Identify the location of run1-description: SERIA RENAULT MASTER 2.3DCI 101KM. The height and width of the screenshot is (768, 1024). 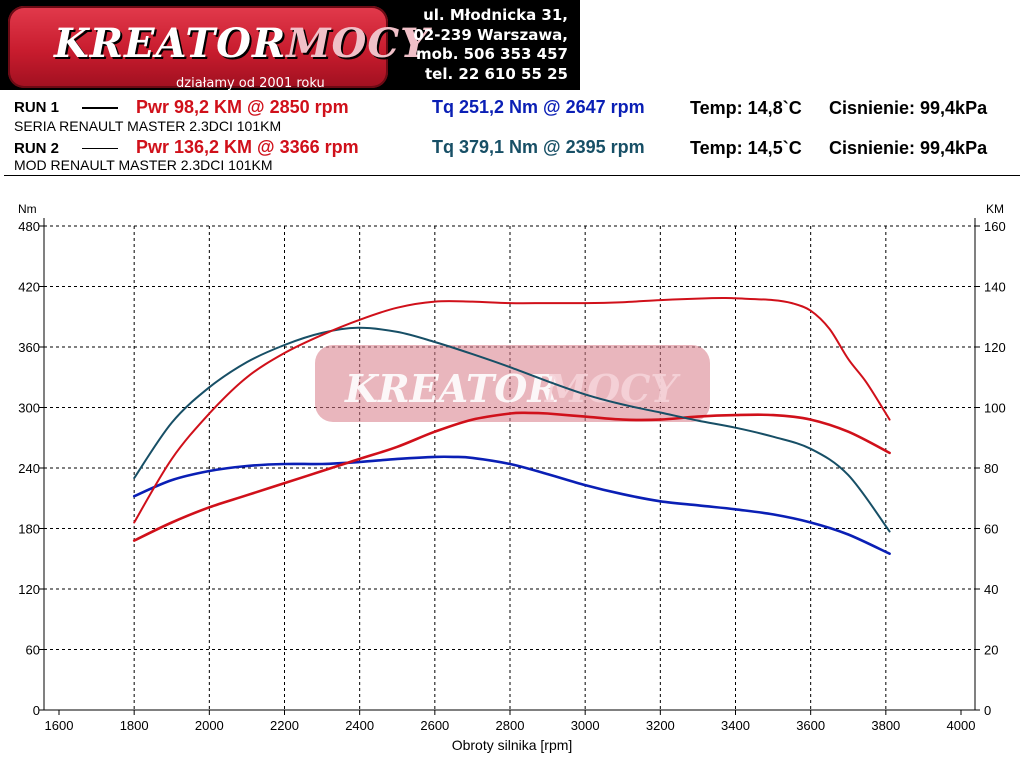
(148, 126).